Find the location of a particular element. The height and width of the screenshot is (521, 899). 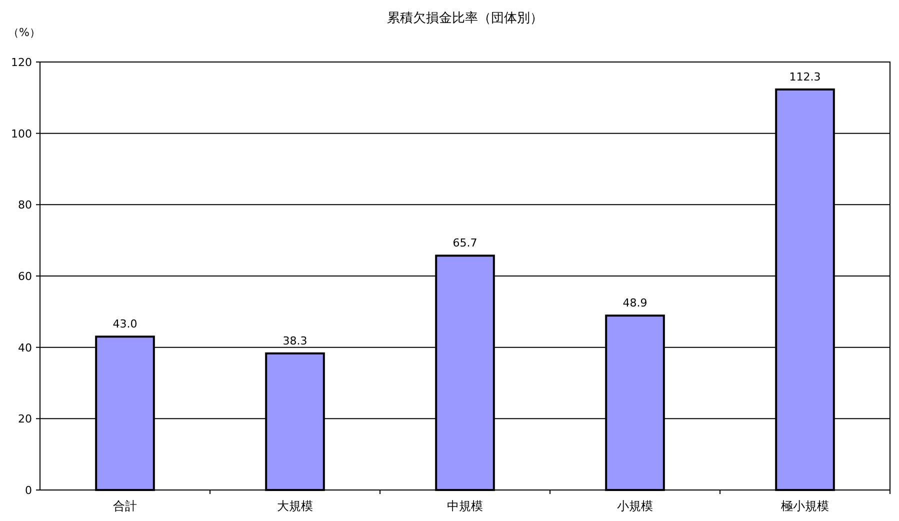

y-tick-label: 100 is located at coordinates (21, 133).